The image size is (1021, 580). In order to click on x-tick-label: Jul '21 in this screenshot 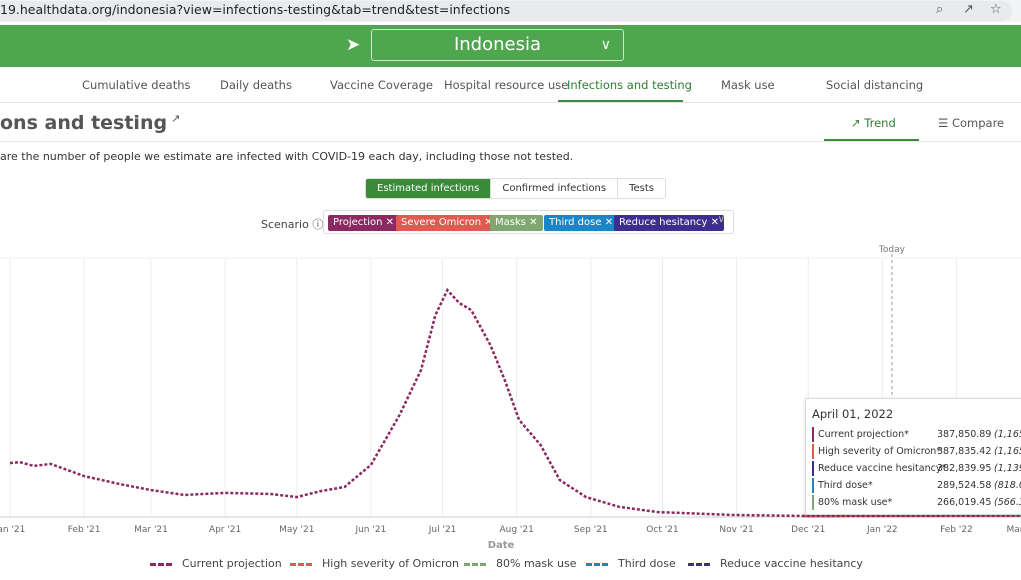, I will do `click(442, 530)`.